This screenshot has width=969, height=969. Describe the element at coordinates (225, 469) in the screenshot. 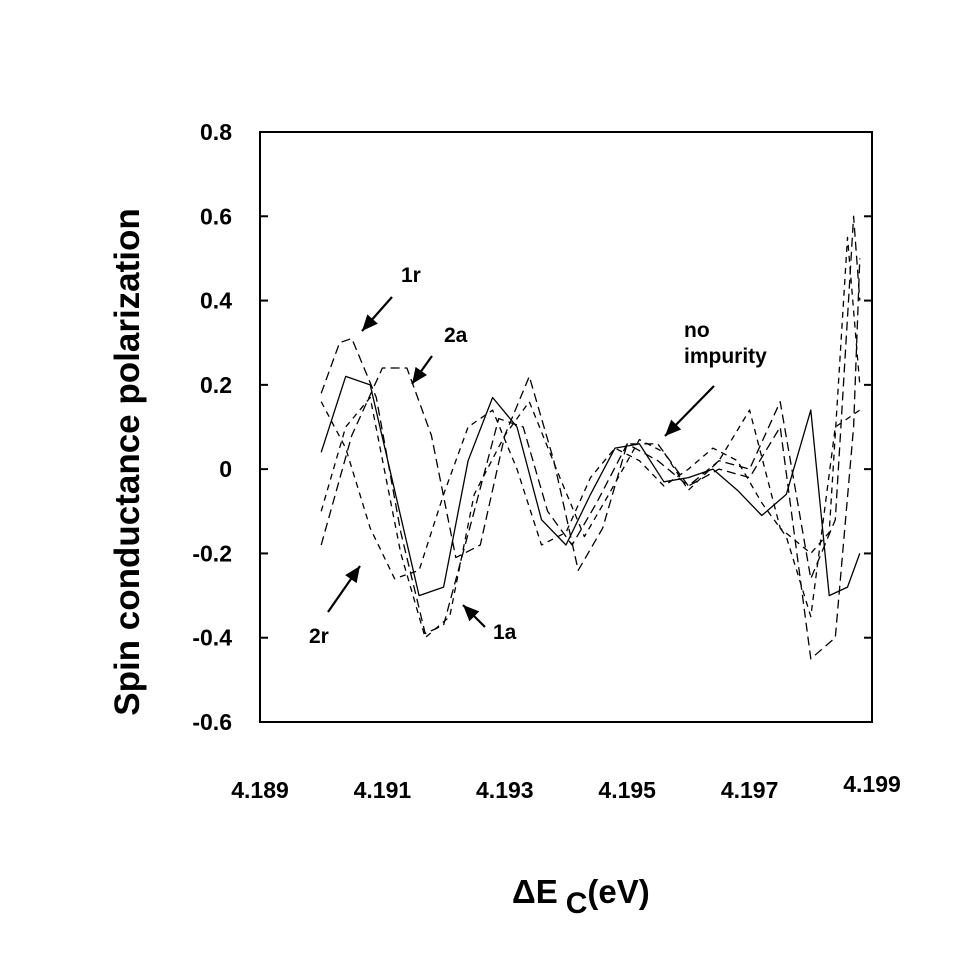

I see `y-tick-label: 0` at that location.